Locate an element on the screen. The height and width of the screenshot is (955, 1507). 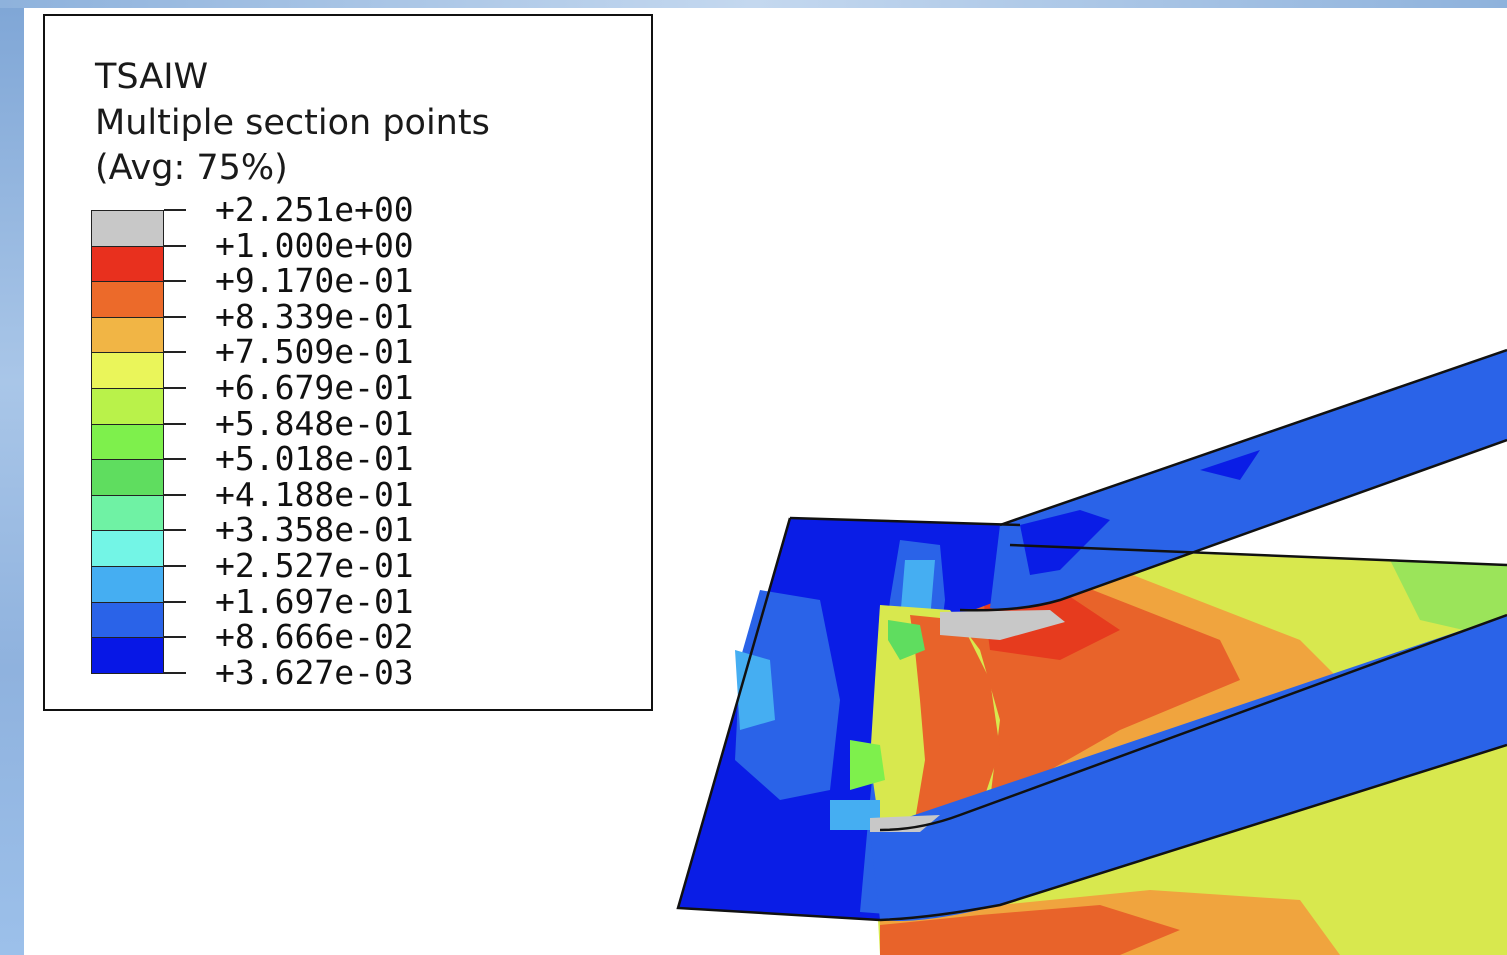
upper-flange is located at coordinates (1223, 494).